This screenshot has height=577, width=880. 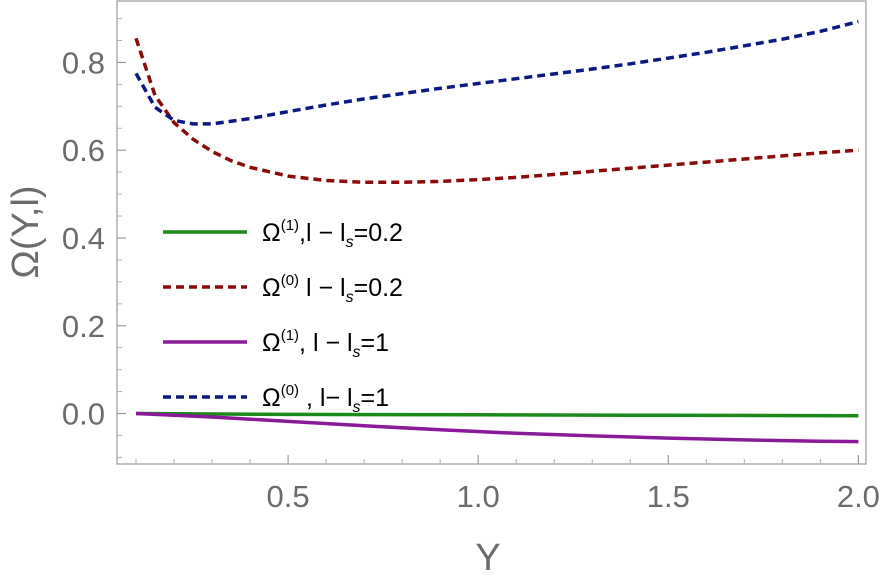 What do you see at coordinates (478, 496) in the screenshot?
I see `x-tick-label: 1.0` at bounding box center [478, 496].